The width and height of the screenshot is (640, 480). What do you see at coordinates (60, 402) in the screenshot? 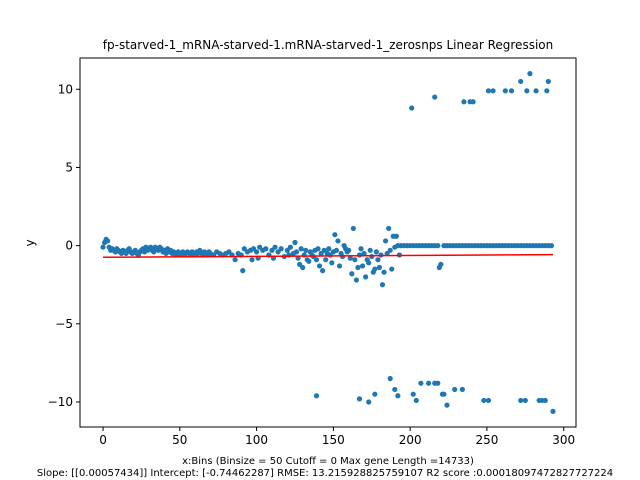
I see `y-tick-label: −10` at bounding box center [60, 402].